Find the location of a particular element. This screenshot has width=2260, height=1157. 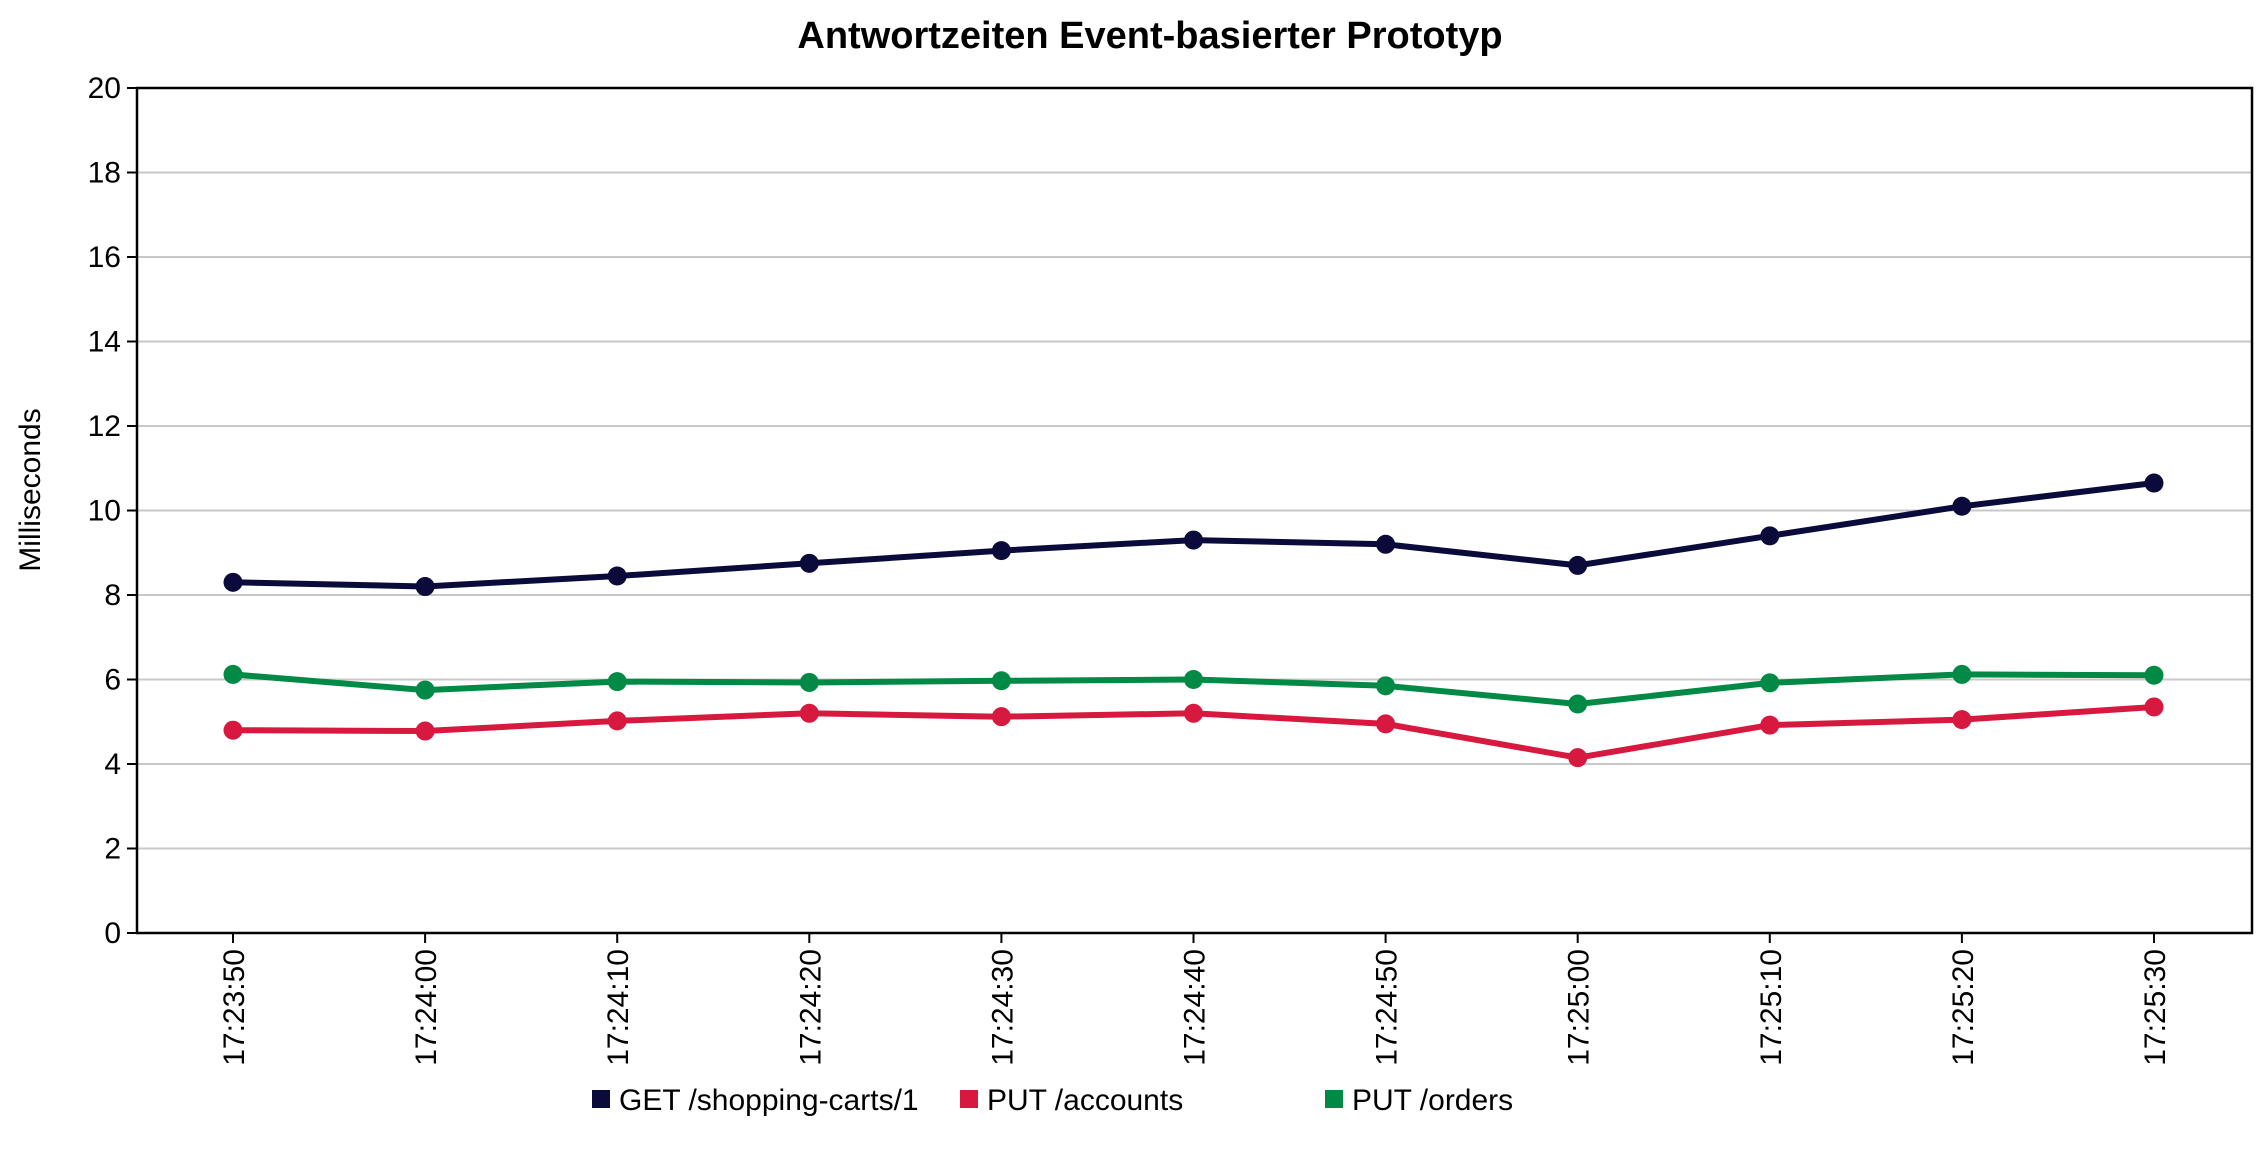

y-tick-label: 6 is located at coordinates (112, 680).